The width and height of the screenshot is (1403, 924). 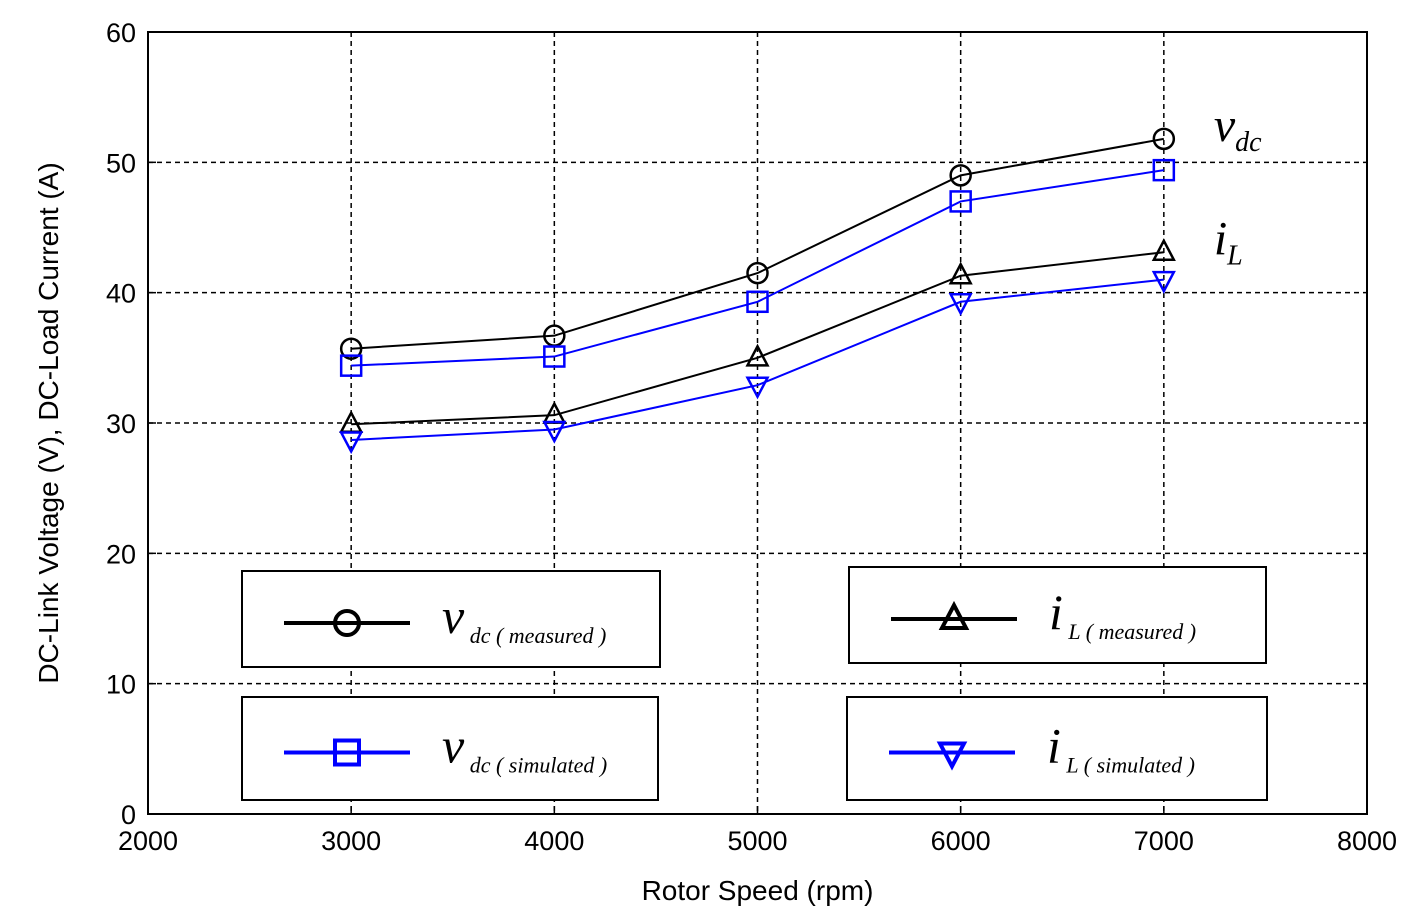 I want to click on y-tick-label: 20, so click(x=121, y=554).